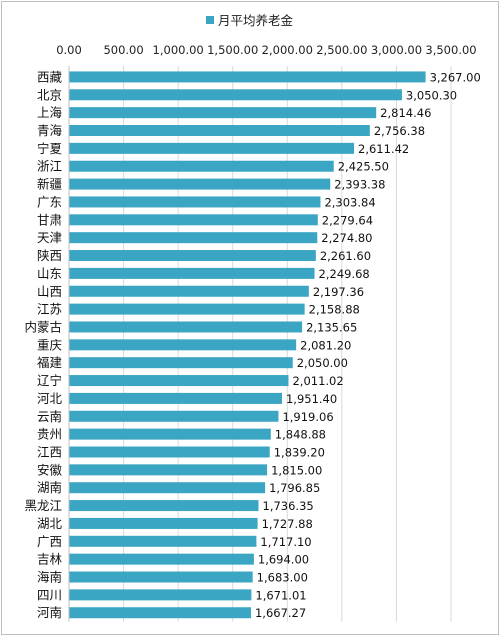 The height and width of the screenshot is (636, 500). I want to click on data-label: 1,717.10, so click(285, 542).